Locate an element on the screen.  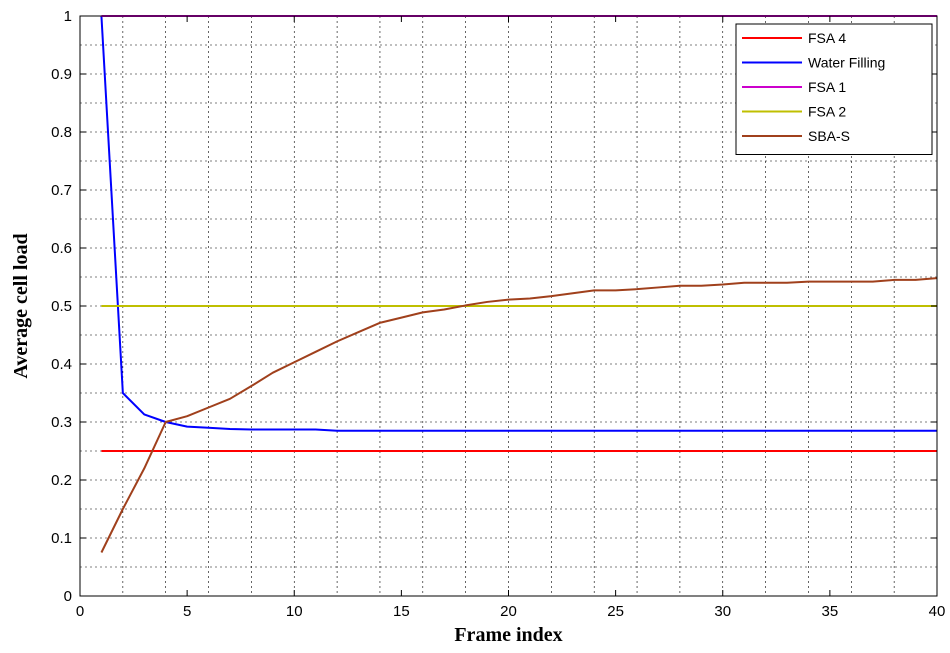
x-tick-label: 10 is located at coordinates (294, 611).